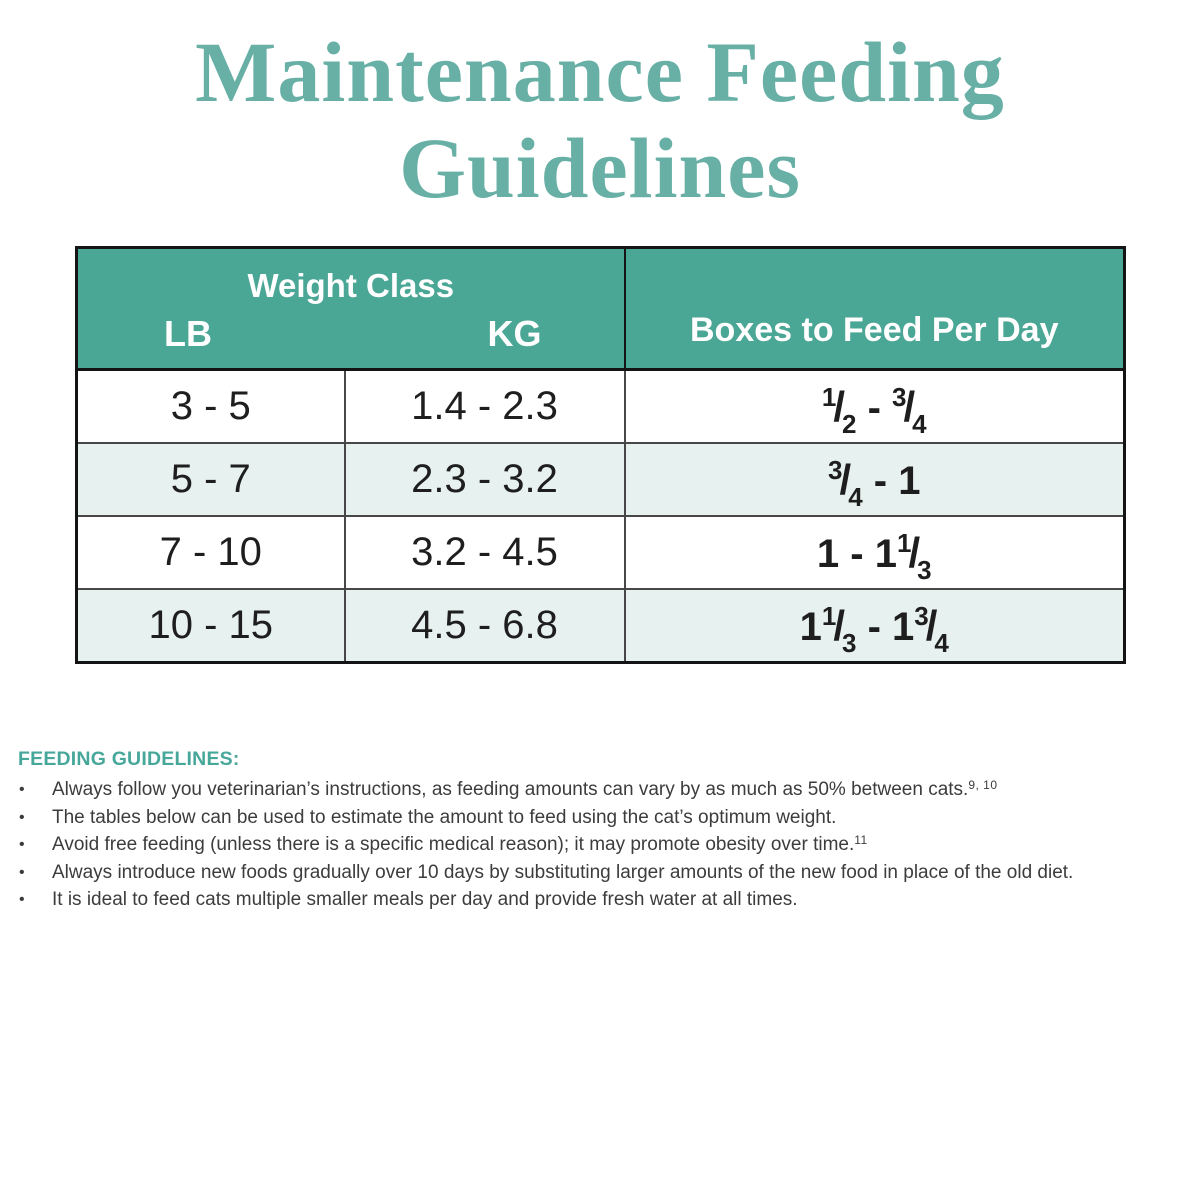 The image size is (1200, 1200). I want to click on kg-value: 3.2 - 4.5, so click(484, 552).